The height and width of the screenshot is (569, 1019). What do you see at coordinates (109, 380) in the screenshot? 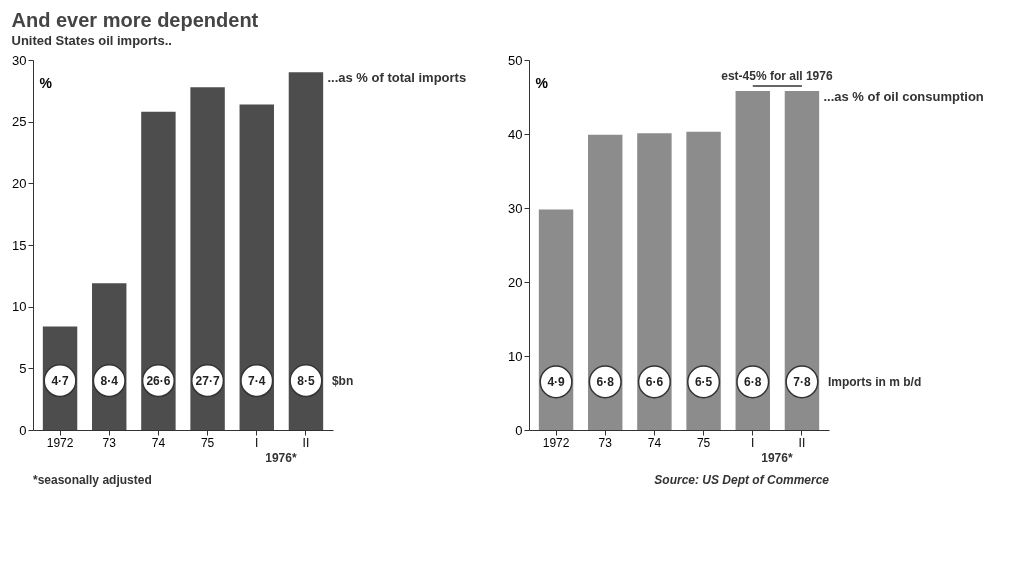
I see `annotation: 8·4` at bounding box center [109, 380].